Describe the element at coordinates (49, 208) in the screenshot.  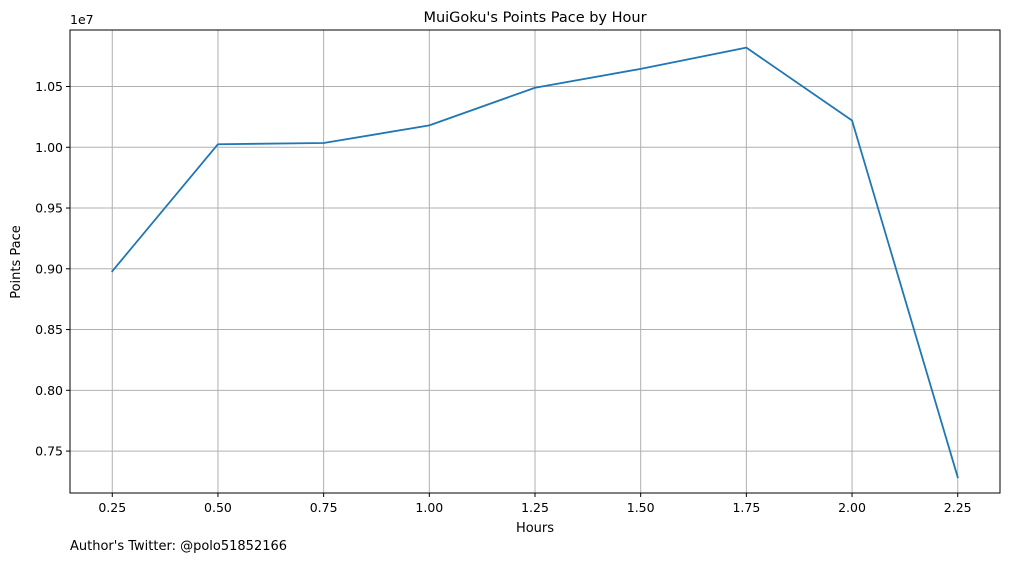
I see `y-tick-label: 0.95` at that location.